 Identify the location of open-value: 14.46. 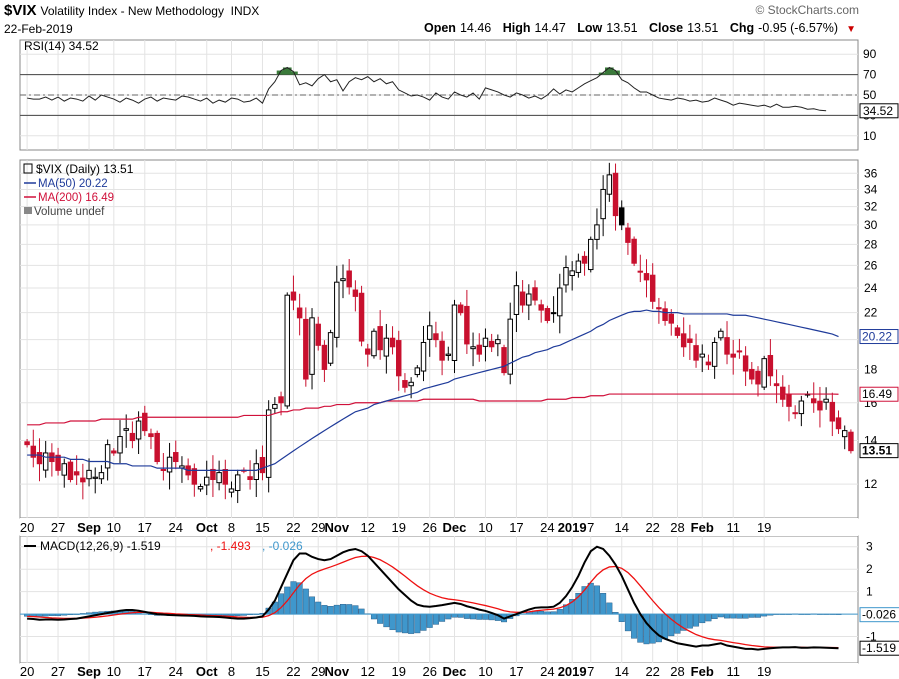
(475, 28).